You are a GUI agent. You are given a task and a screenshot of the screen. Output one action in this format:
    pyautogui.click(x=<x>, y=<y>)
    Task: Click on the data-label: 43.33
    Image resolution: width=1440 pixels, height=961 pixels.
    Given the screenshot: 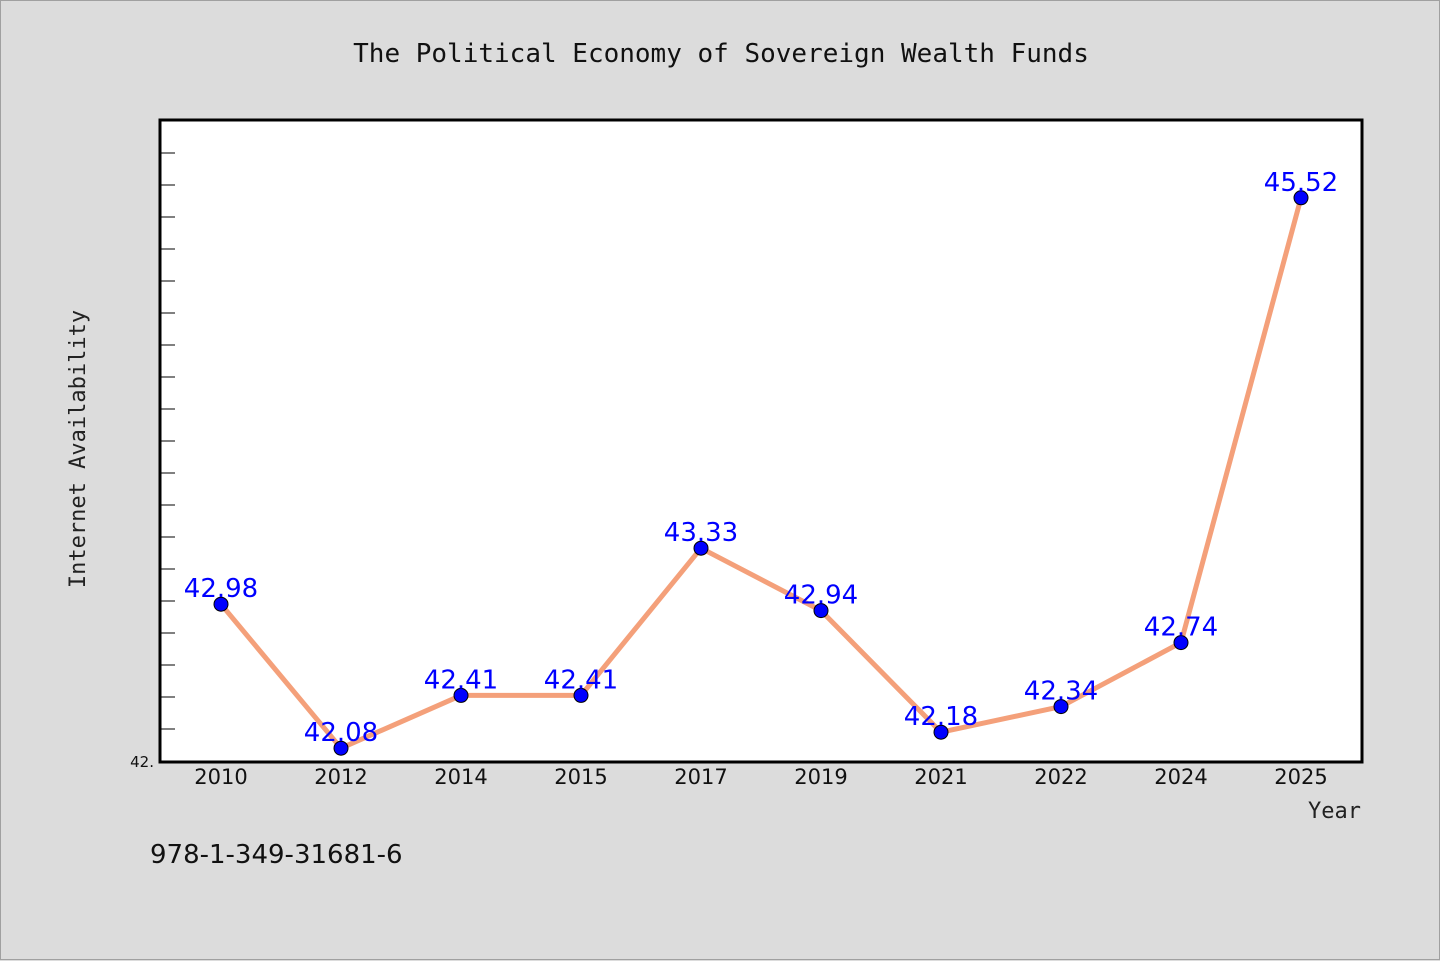 What is the action you would take?
    pyautogui.click(x=701, y=533)
    